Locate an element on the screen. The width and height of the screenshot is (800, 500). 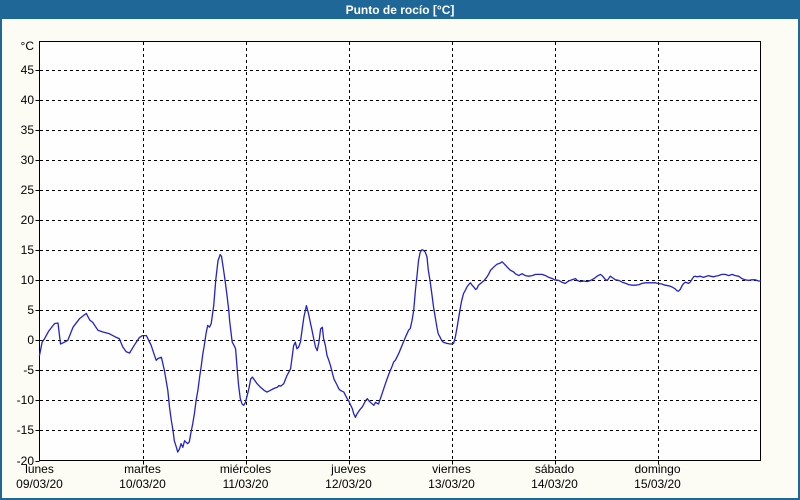
x-day-label: lunes is located at coordinates (39, 469).